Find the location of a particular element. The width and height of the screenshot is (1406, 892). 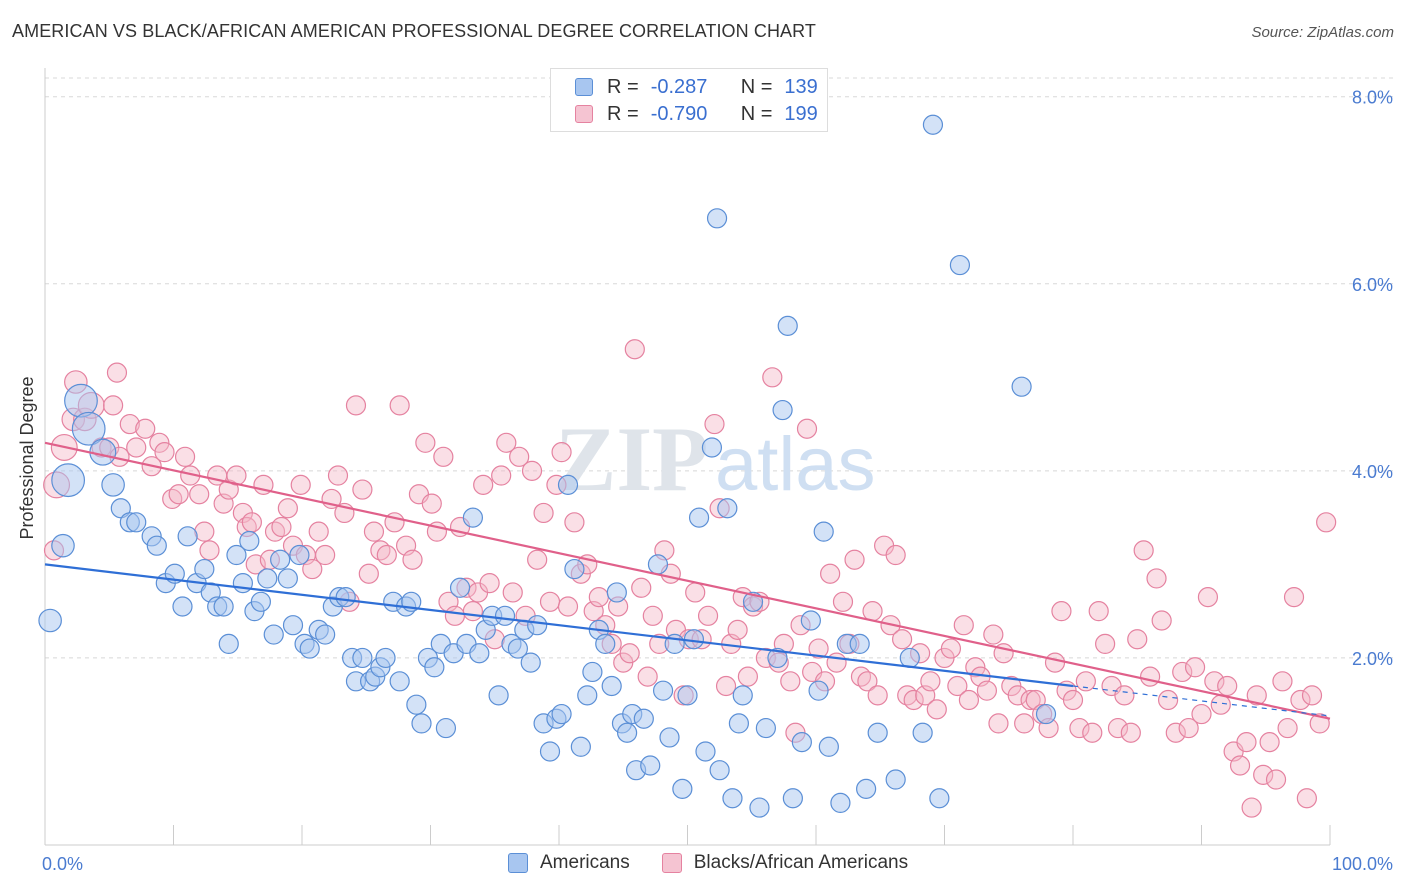

y-tick-label: 4.0% is located at coordinates (1372, 472).